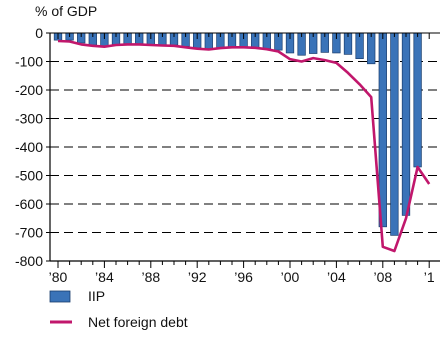 Image resolution: width=440 pixels, height=358 pixels. Describe the element at coordinates (29, 90) in the screenshot. I see `y-tick-label: -200` at that location.